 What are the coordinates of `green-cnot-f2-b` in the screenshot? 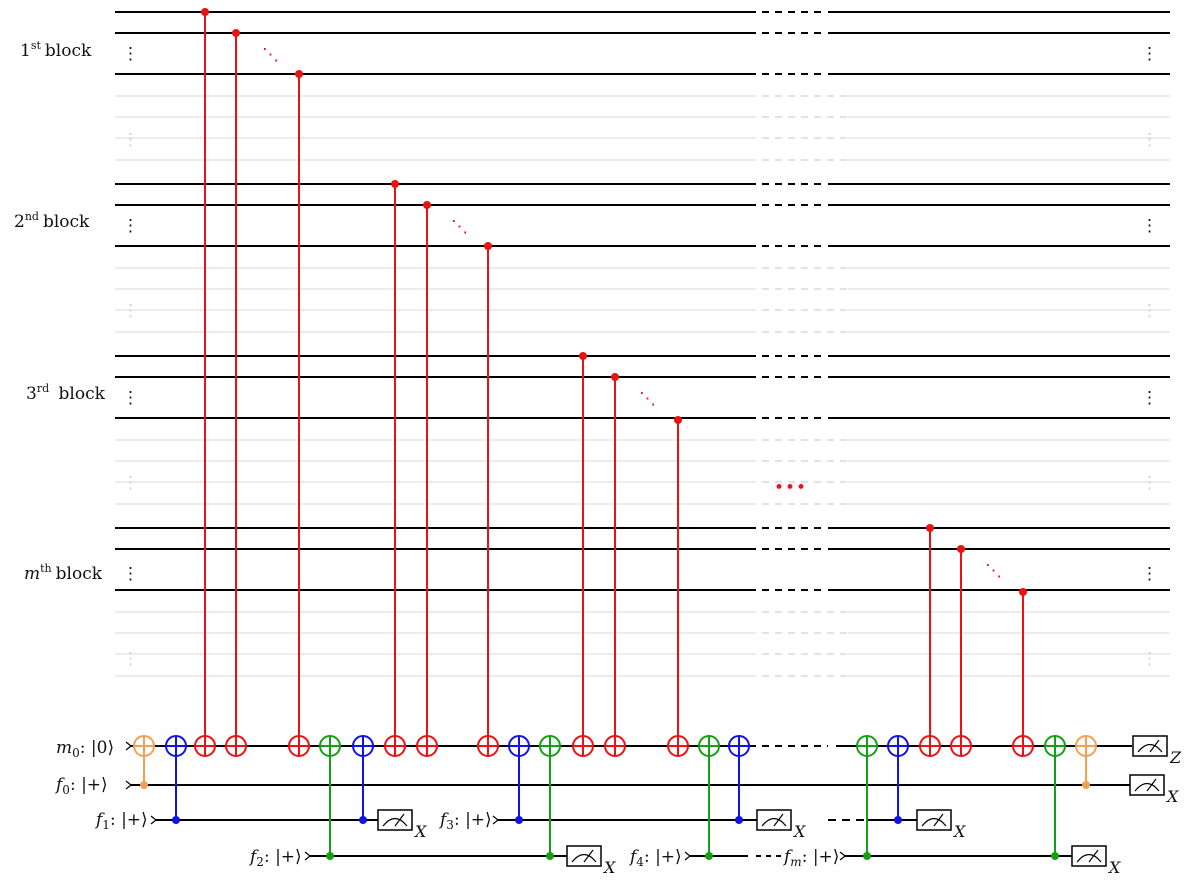 It's located at (550, 797).